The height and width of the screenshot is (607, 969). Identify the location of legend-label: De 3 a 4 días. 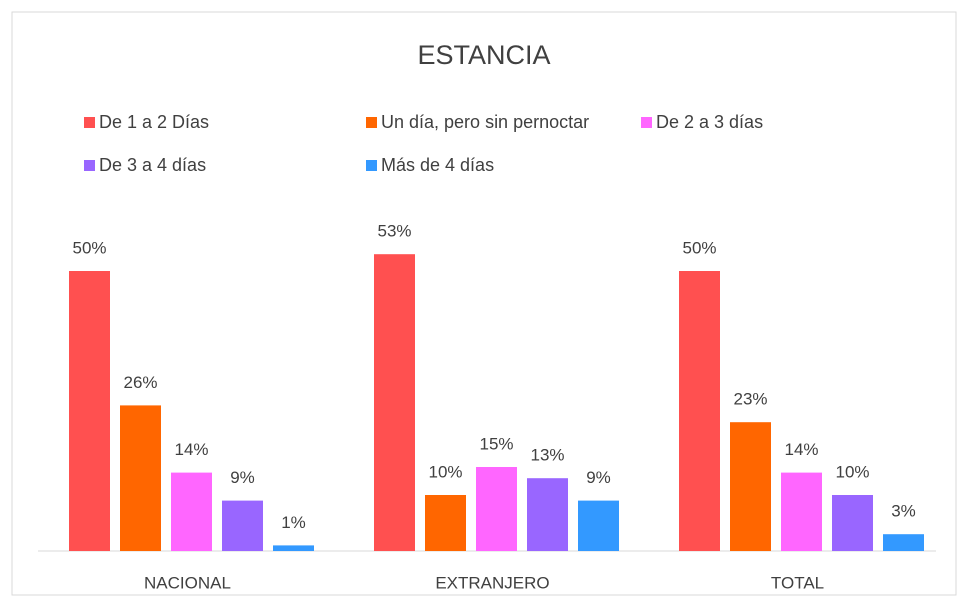
(152, 165).